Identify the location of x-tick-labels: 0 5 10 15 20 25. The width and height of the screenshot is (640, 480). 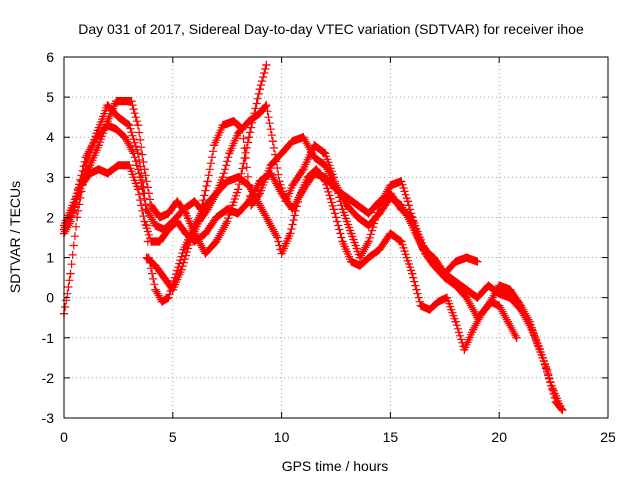
(338, 437).